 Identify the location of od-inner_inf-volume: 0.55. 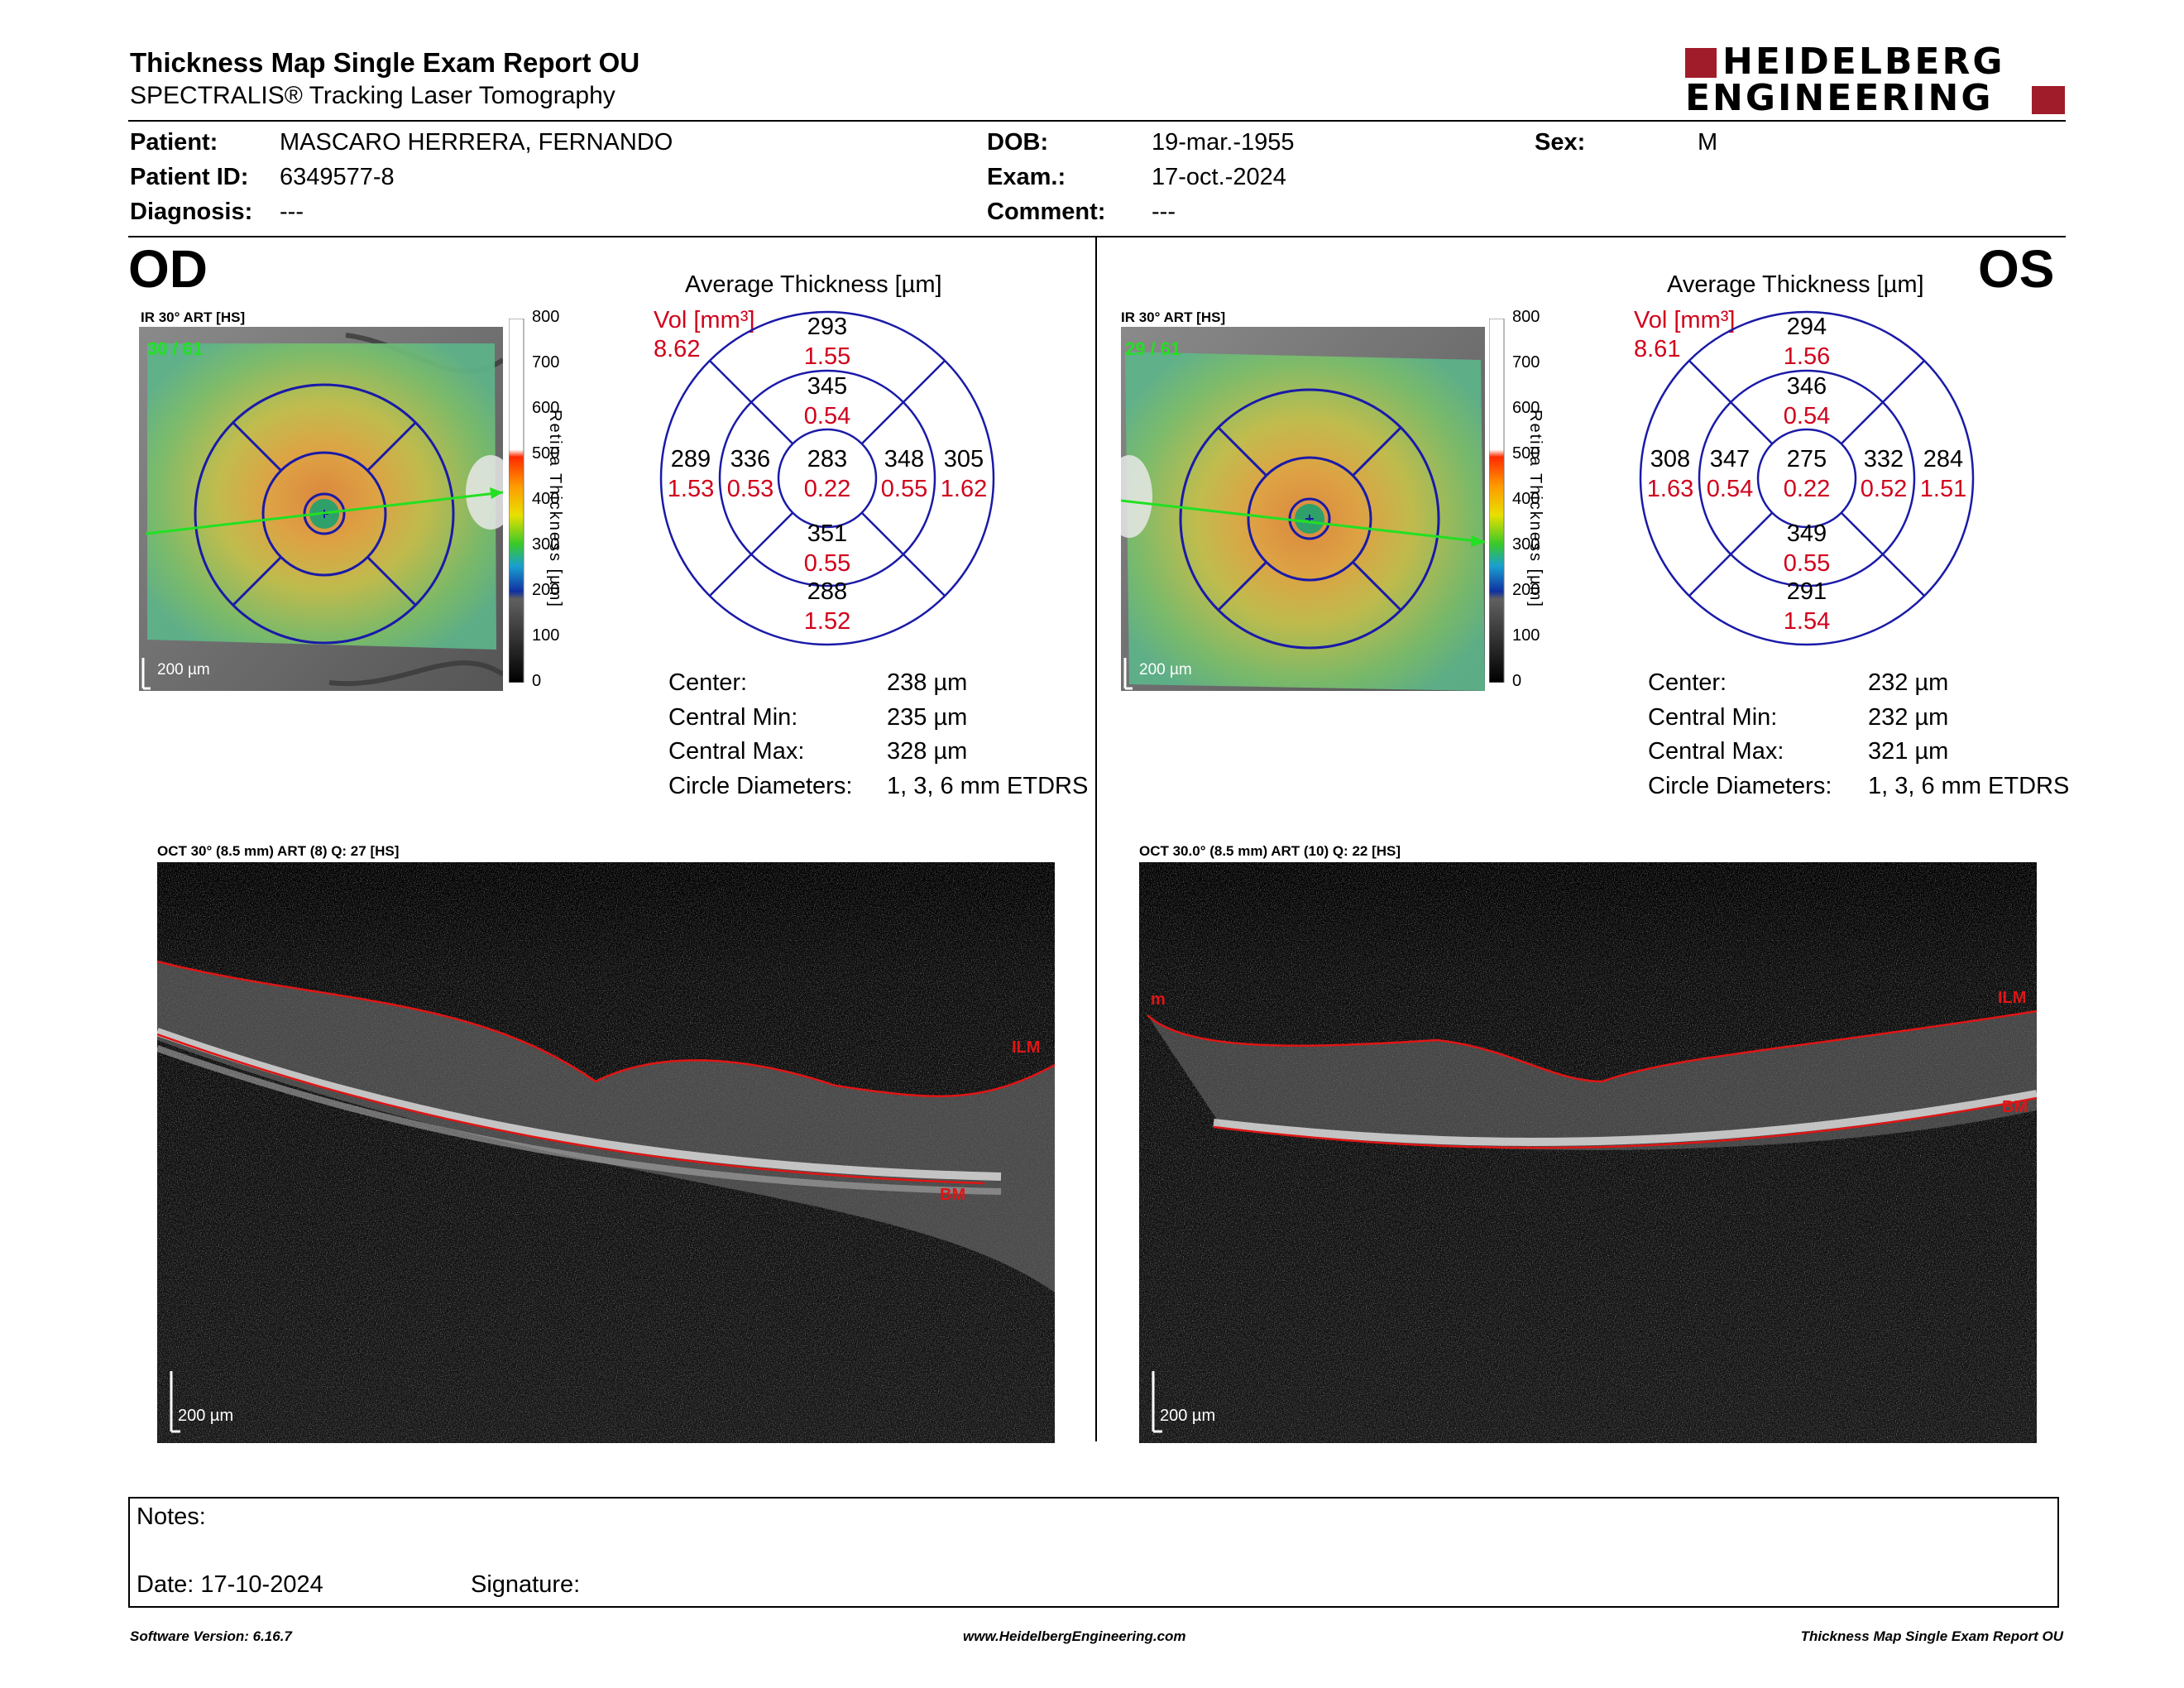
(827, 563).